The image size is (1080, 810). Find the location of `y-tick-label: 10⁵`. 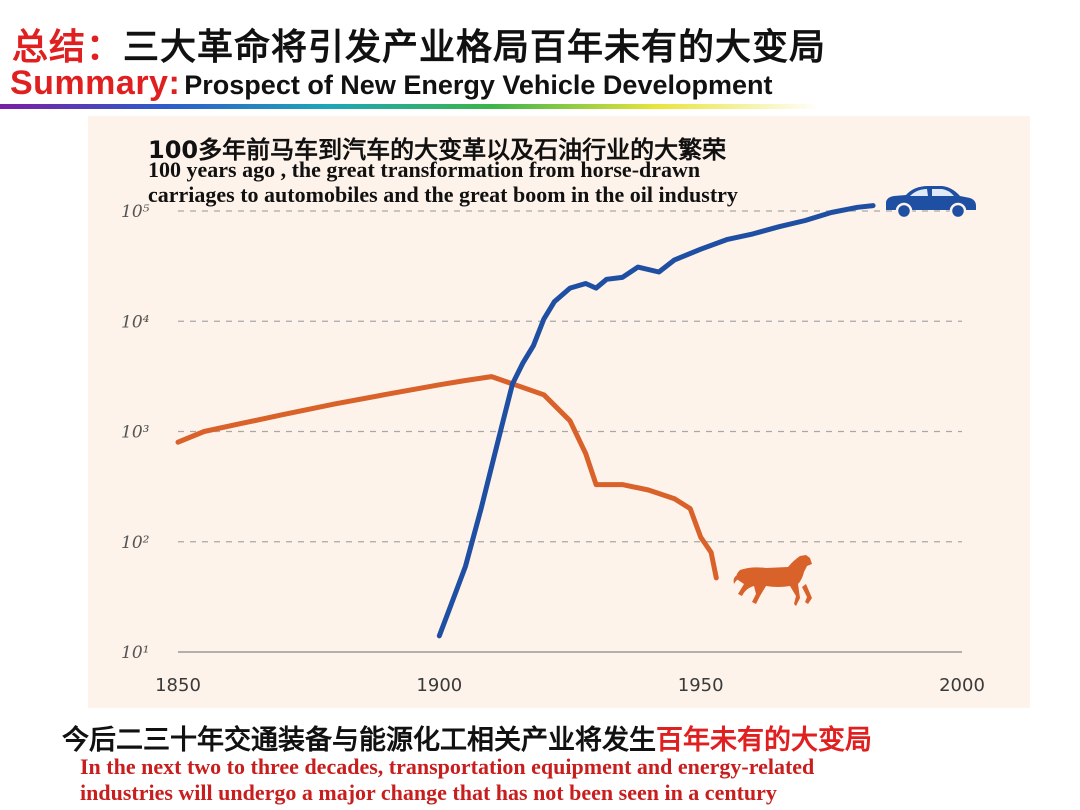

y-tick-label: 10⁵ is located at coordinates (135, 212).